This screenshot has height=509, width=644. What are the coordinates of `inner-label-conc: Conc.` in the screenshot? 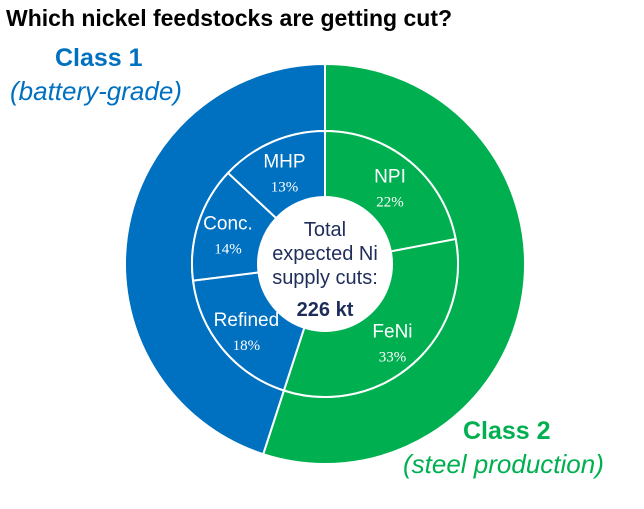 It's located at (228, 223).